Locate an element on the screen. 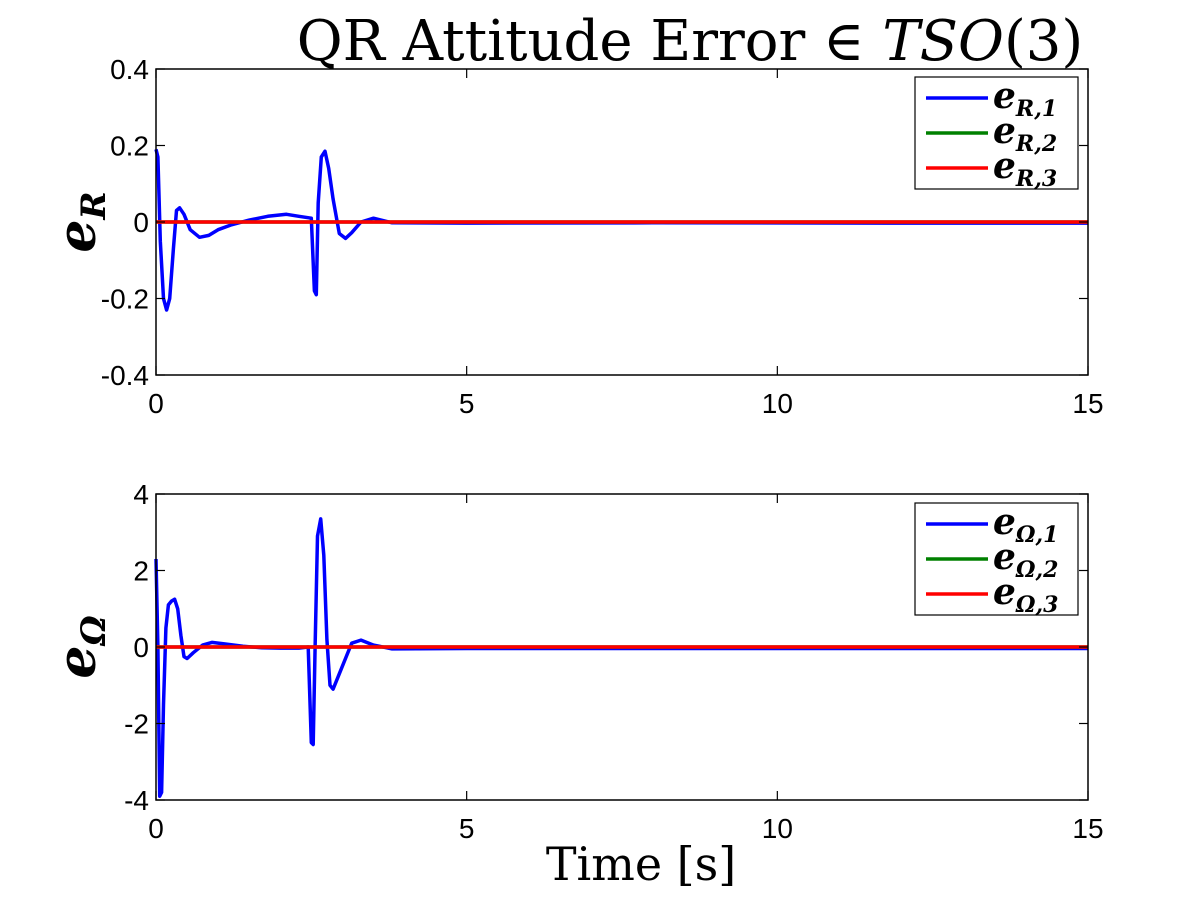 This screenshot has width=1201, height=901. figure-title: QR Attitude Error ∈ TSO(3) is located at coordinates (690, 41).